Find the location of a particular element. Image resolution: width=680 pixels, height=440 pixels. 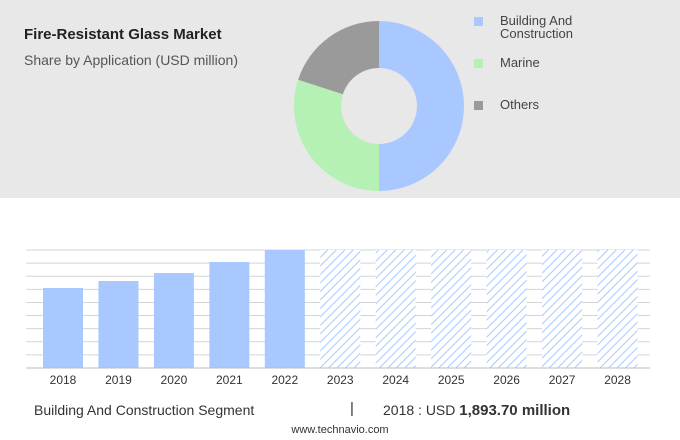

legend-item: Building And Construction is located at coordinates (542, 27).